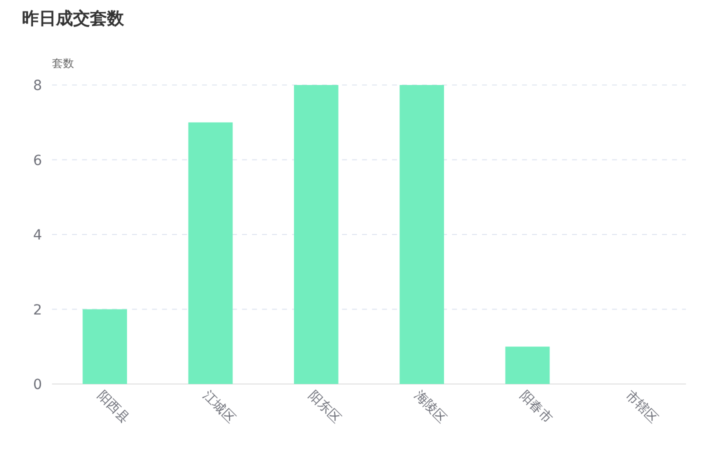  I want to click on x-tick-label: 阳东区, so click(324, 407).